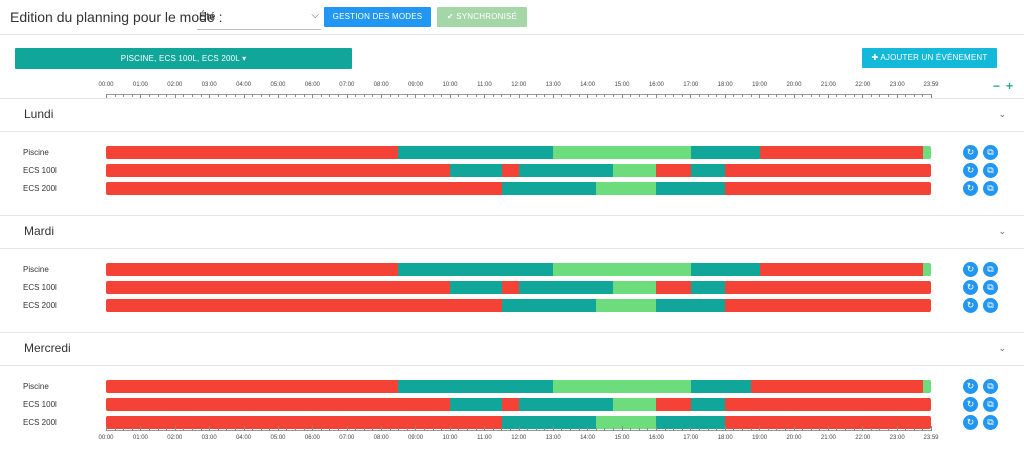 The width and height of the screenshot is (1024, 459). Describe the element at coordinates (259, 18) in the screenshot. I see `mode-select: Été ⌵` at that location.